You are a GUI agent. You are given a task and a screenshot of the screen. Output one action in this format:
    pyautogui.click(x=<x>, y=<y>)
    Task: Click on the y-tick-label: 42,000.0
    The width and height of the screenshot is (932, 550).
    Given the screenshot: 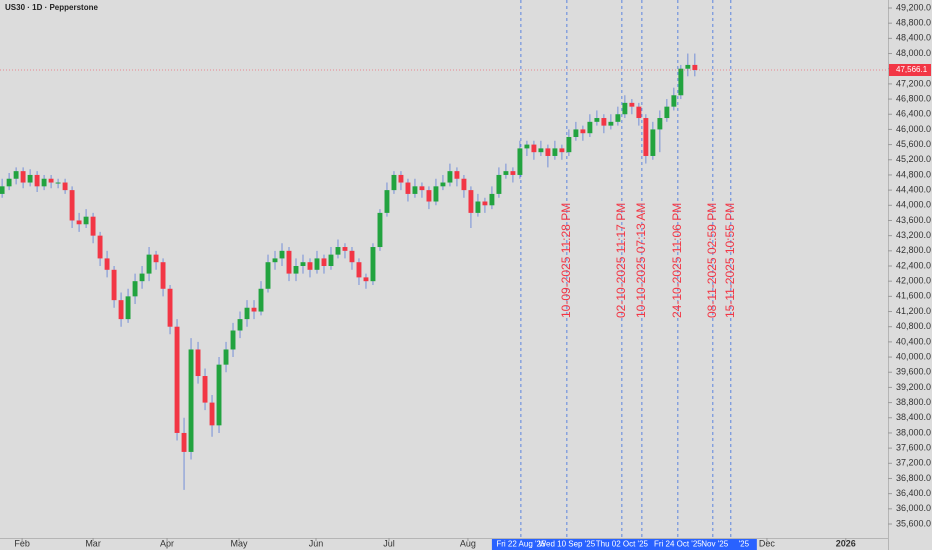 What is the action you would take?
    pyautogui.click(x=913, y=281)
    